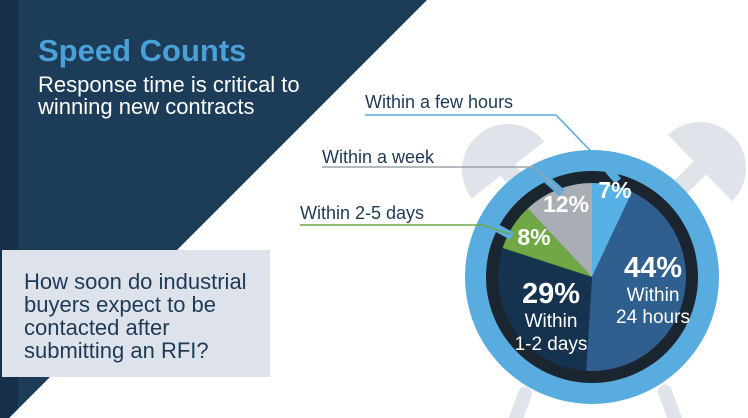 The height and width of the screenshot is (418, 748). I want to click on pie-slice-within-a-week, so click(559, 230).